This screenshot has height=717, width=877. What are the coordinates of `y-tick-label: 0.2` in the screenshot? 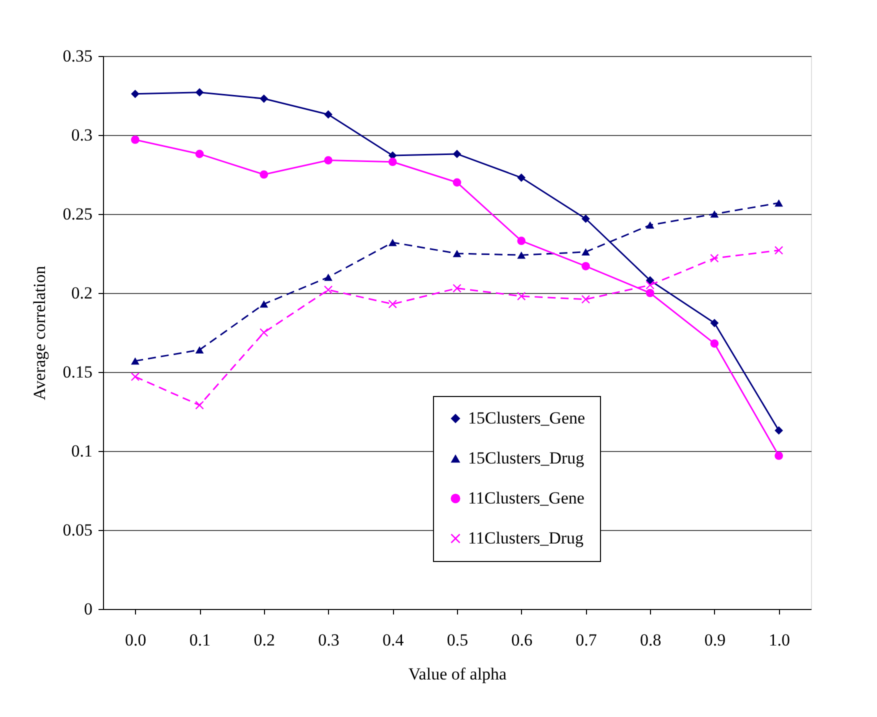 It's located at (81, 293).